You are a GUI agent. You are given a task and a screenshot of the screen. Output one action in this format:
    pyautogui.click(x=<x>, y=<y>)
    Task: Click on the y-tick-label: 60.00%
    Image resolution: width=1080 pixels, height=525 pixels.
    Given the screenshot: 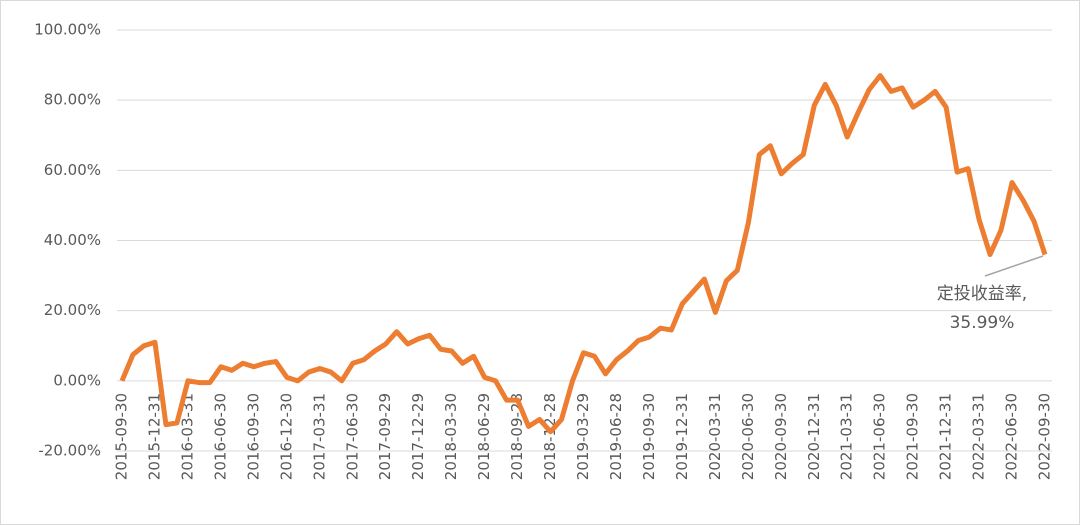 What is the action you would take?
    pyautogui.click(x=72, y=170)
    